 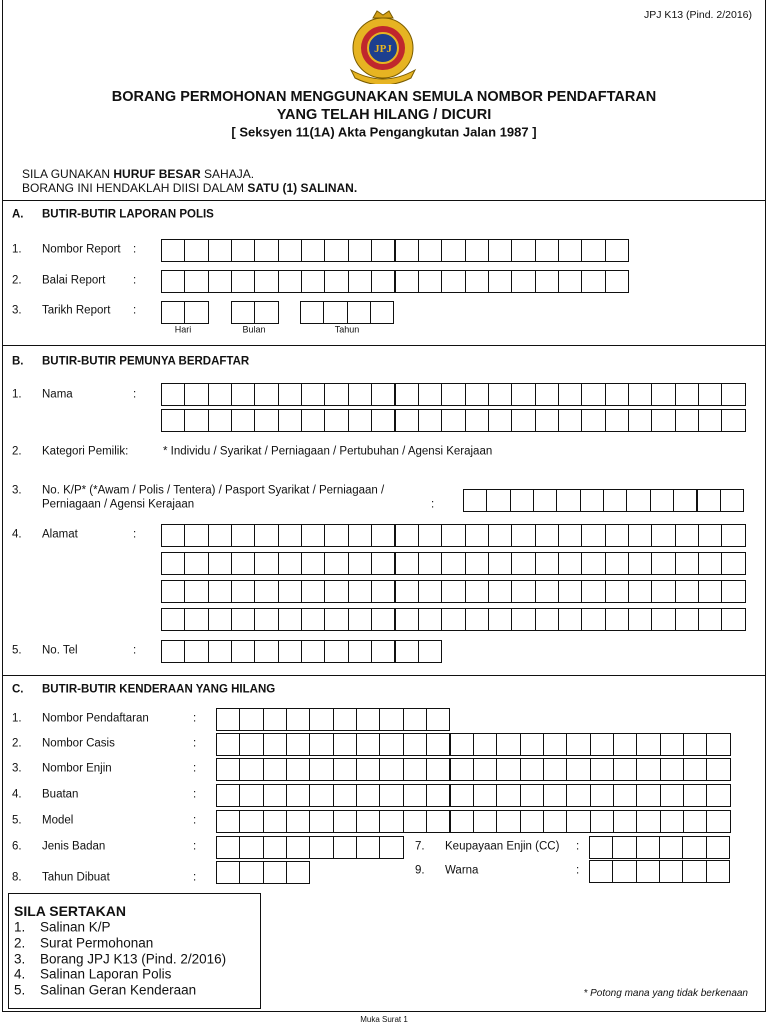 What do you see at coordinates (60, 534) in the screenshot?
I see `field-label: Alamat` at bounding box center [60, 534].